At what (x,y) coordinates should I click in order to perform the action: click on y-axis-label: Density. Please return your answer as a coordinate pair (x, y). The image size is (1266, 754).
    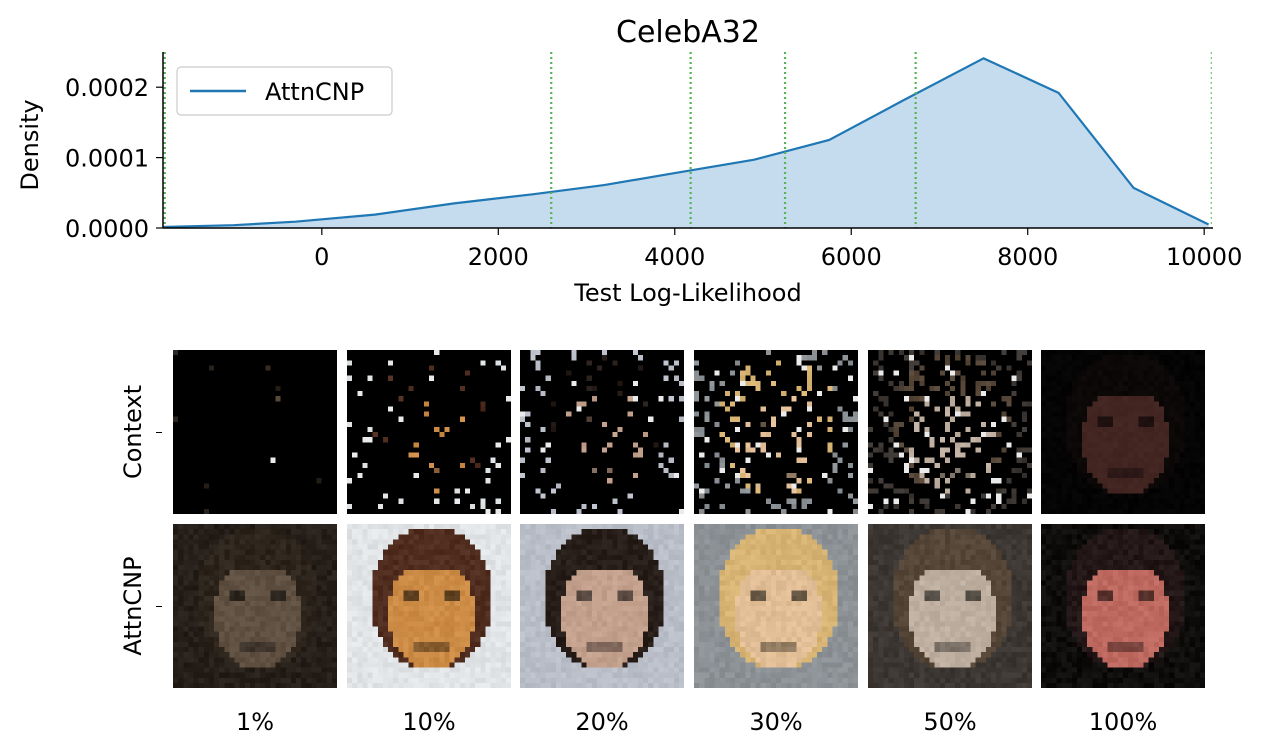
    Looking at the image, I should click on (30, 144).